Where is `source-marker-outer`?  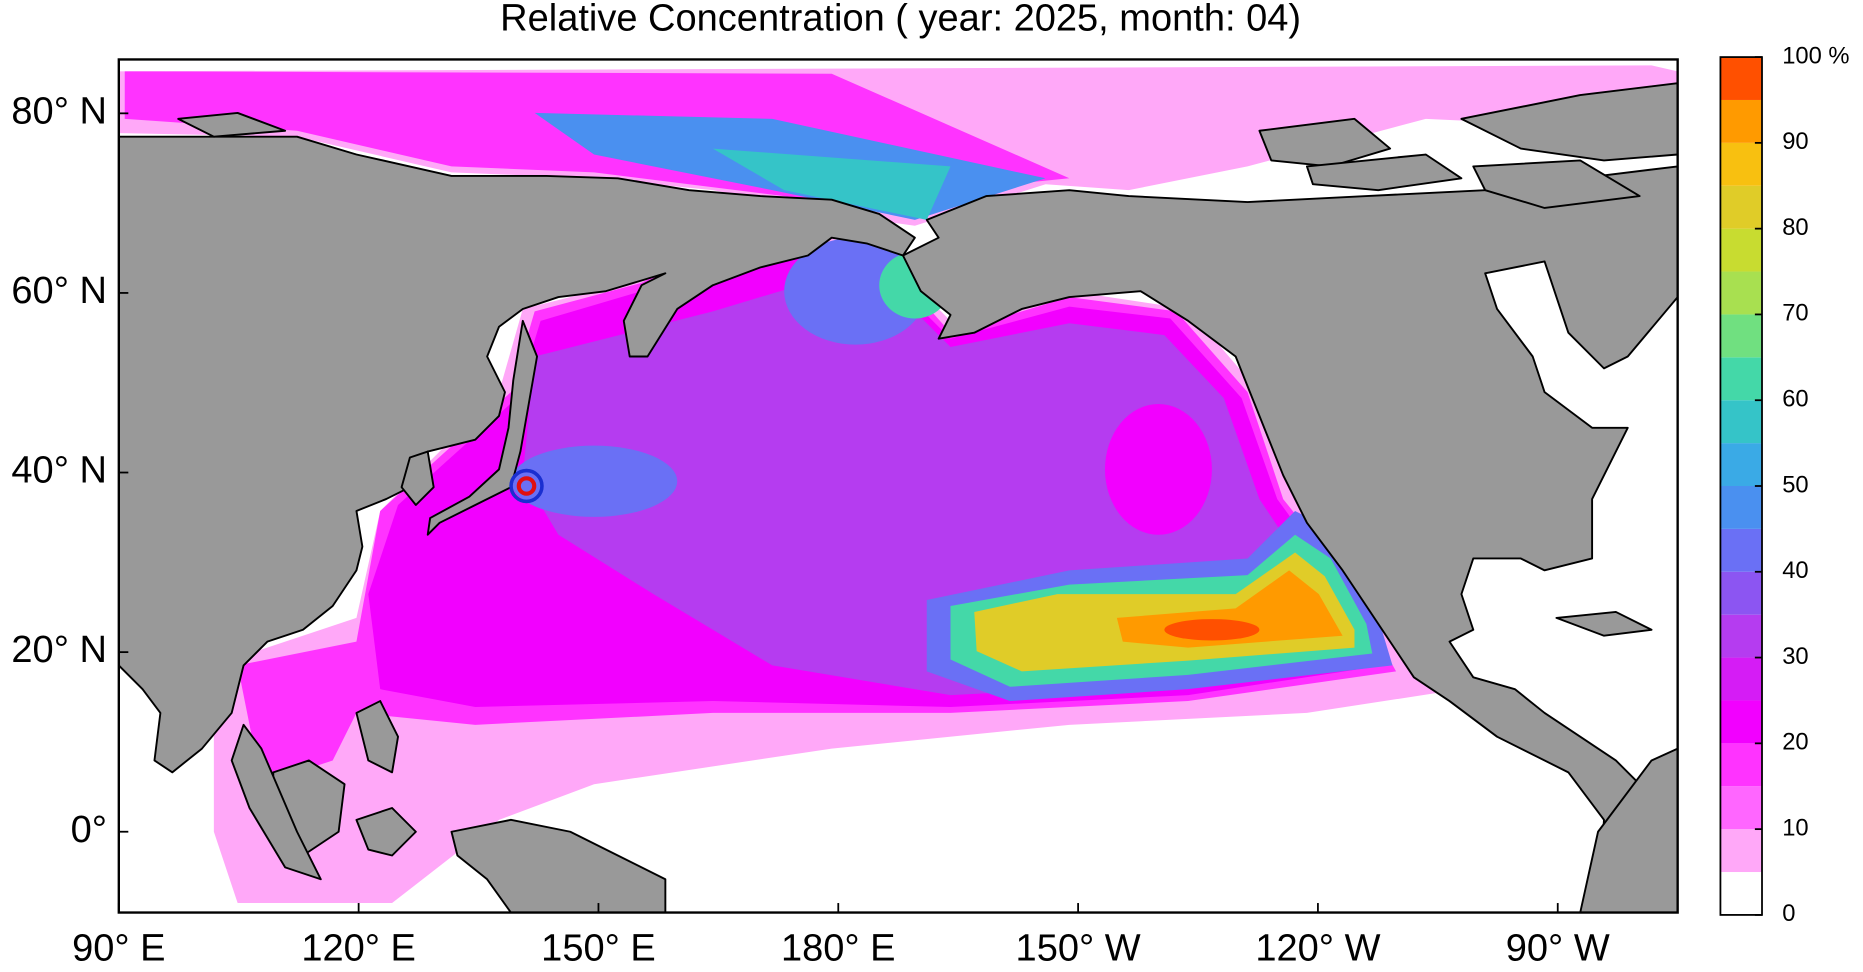
source-marker-outer is located at coordinates (526, 486).